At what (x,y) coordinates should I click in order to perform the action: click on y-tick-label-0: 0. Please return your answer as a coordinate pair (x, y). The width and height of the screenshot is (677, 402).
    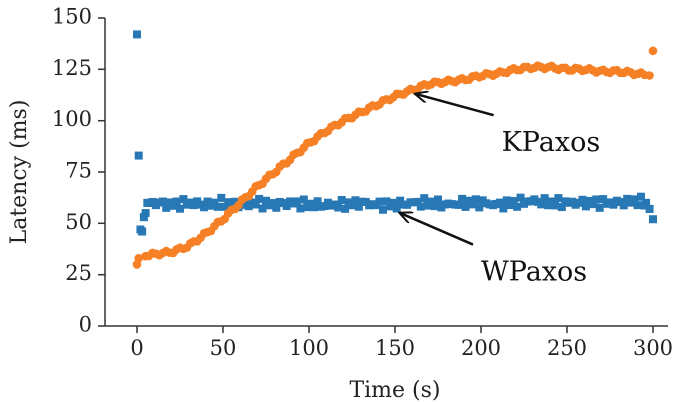
    Looking at the image, I should click on (85, 325).